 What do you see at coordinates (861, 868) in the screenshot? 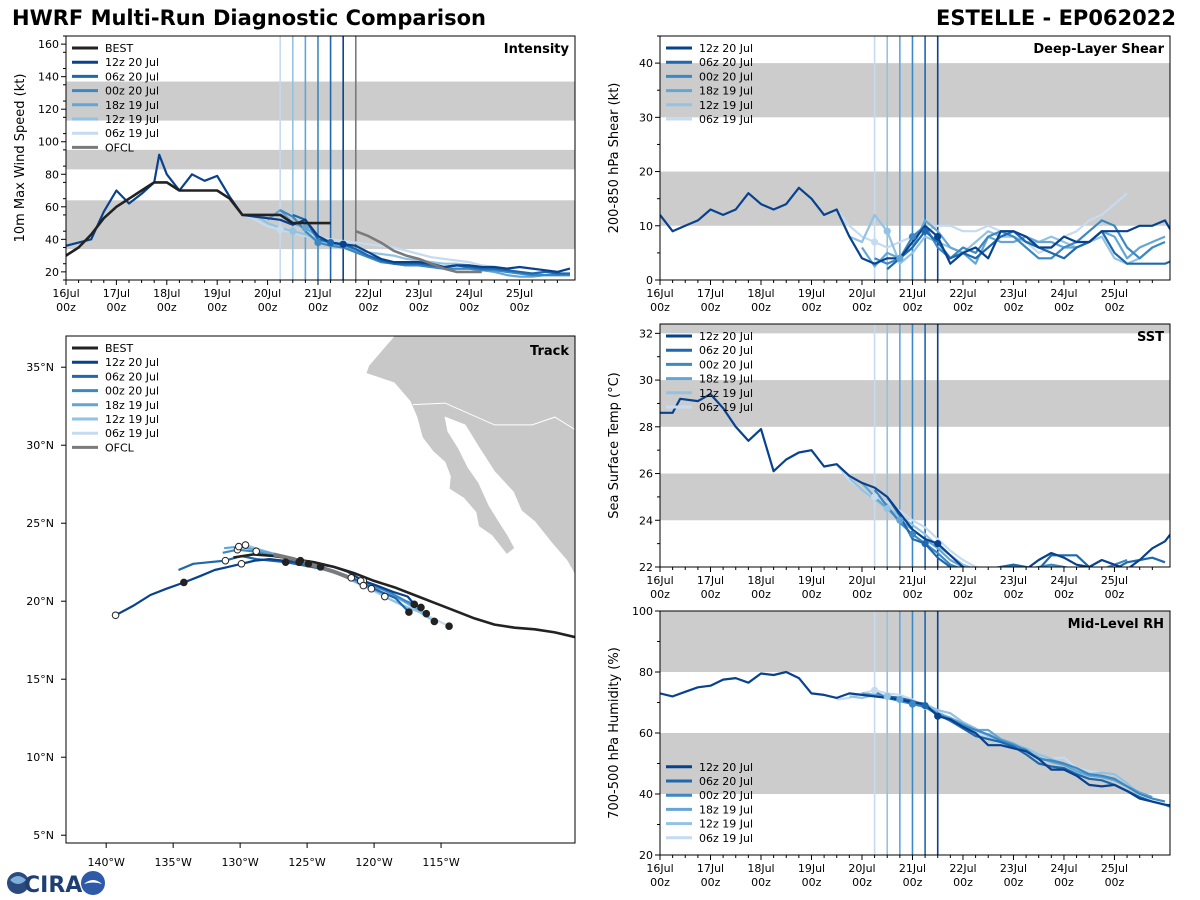
I see `rh-xtick-label: 20Jul` at bounding box center [861, 868].